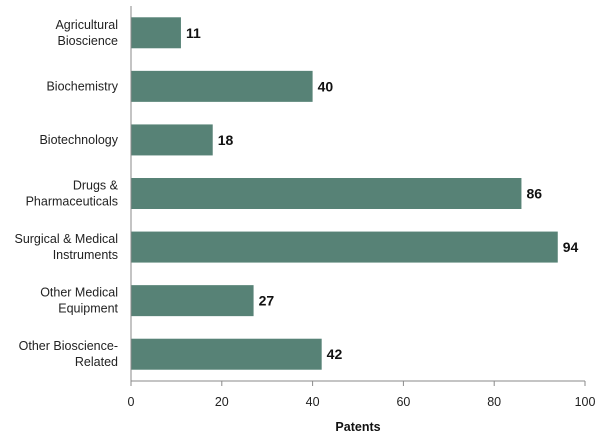 The image size is (597, 441). I want to click on value-label: 40, so click(326, 86).